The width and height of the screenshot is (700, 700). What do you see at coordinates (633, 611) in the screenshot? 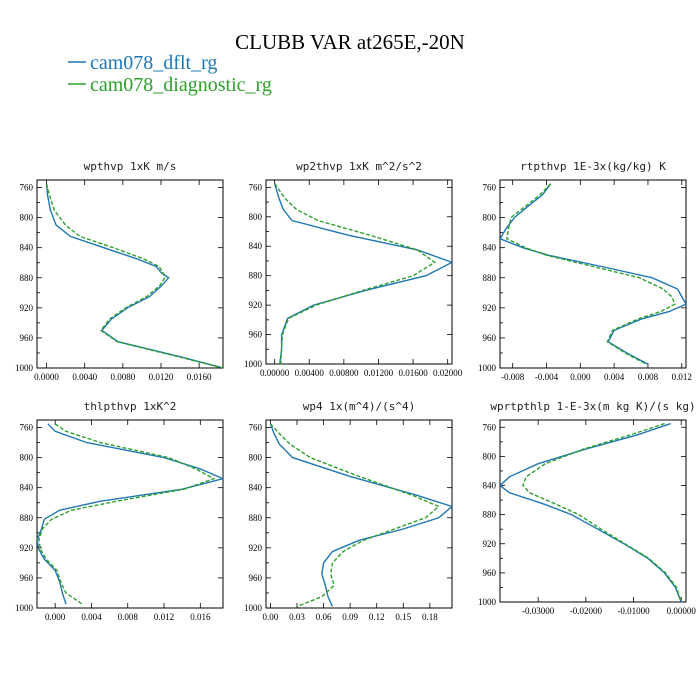
I see `x-tick-label: -0.01000` at bounding box center [633, 611].